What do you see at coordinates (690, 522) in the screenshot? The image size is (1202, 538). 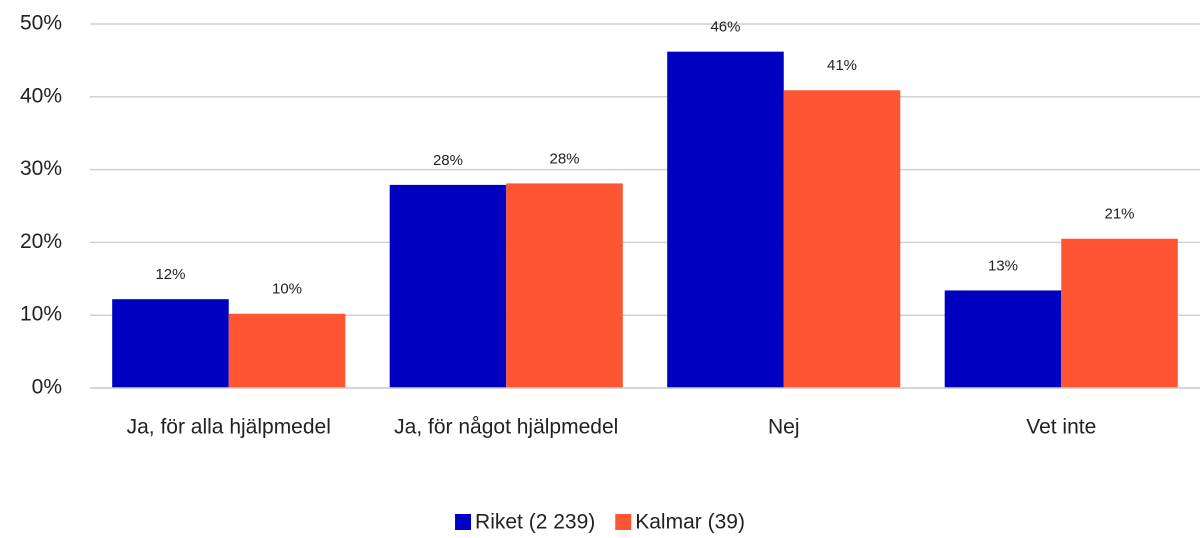 I see `legend-label: Kalmar (39)` at bounding box center [690, 522].